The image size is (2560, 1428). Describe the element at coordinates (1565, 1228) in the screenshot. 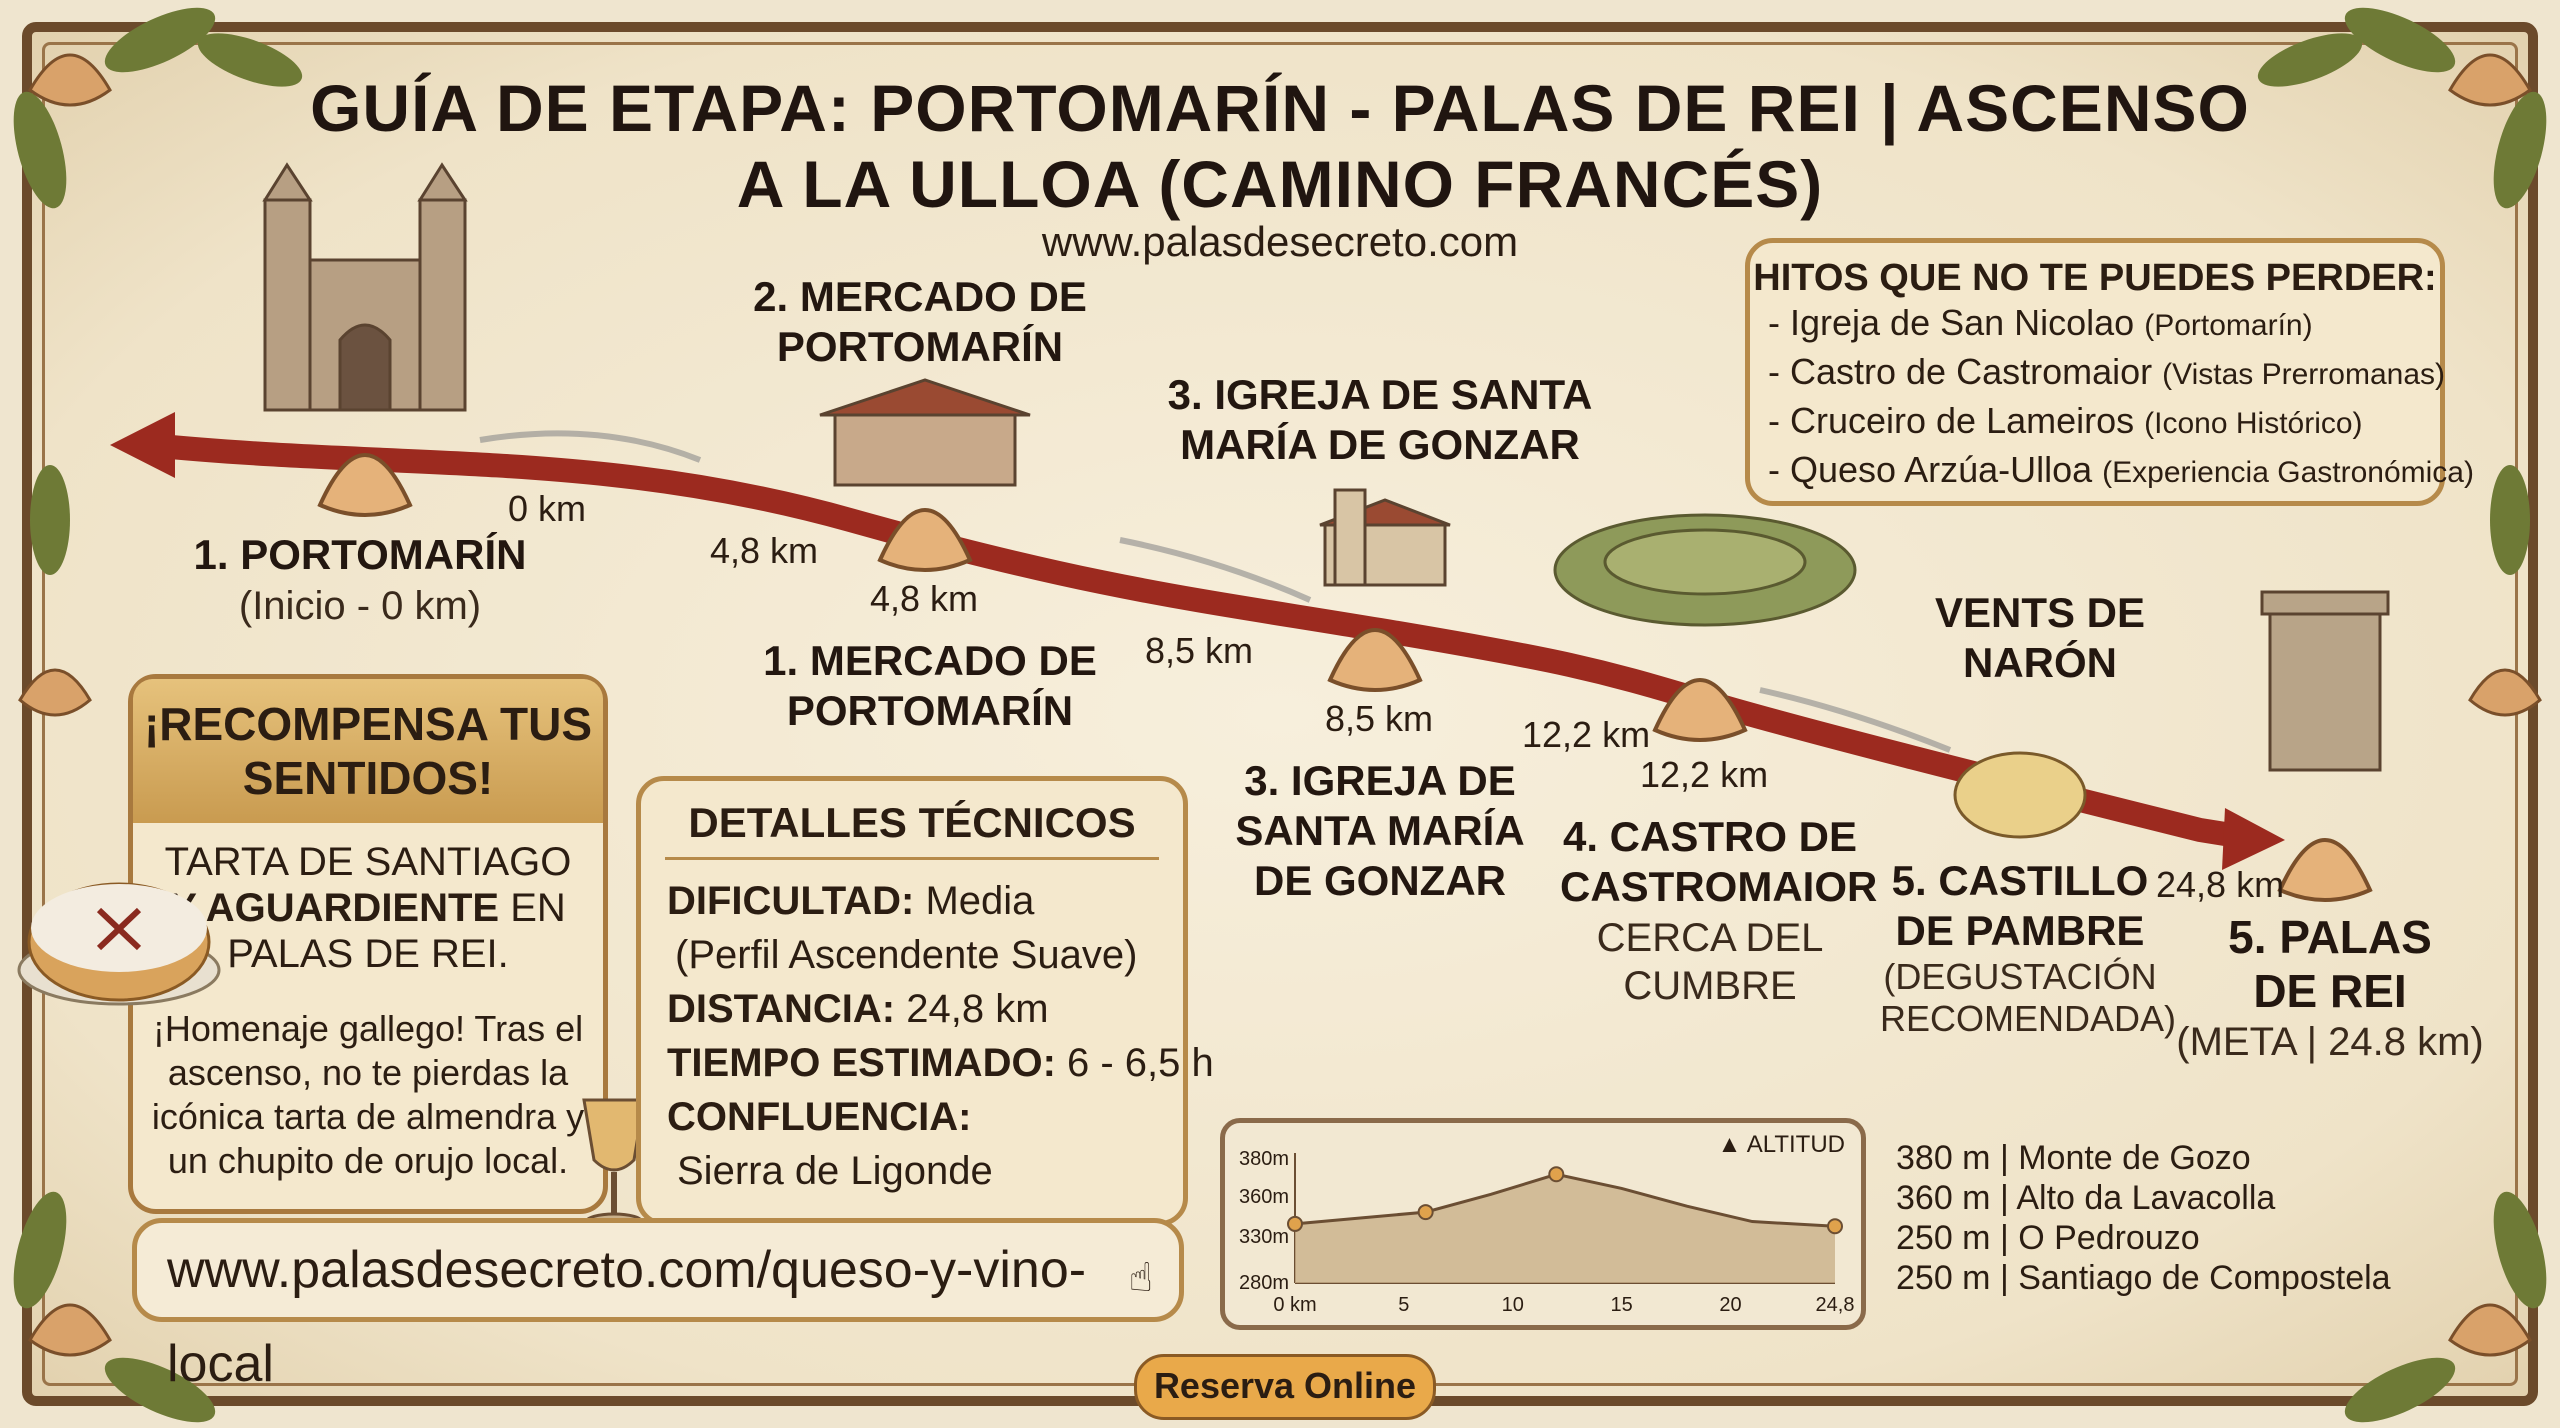

I see `altitude-area` at that location.